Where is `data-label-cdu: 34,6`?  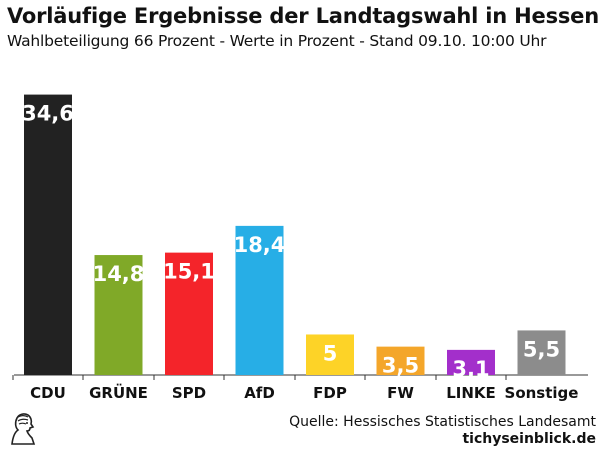
data-label-cdu: 34,6 is located at coordinates (48, 114).